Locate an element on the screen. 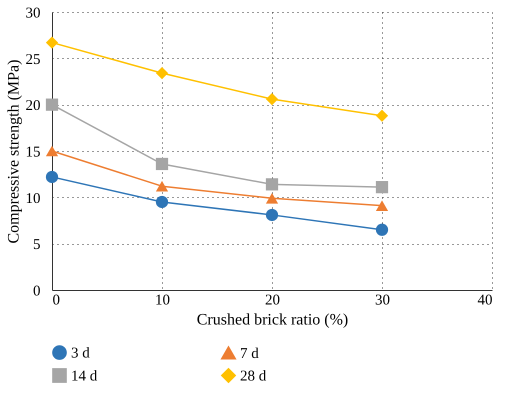  y-tick-label: 10 is located at coordinates (33, 198).